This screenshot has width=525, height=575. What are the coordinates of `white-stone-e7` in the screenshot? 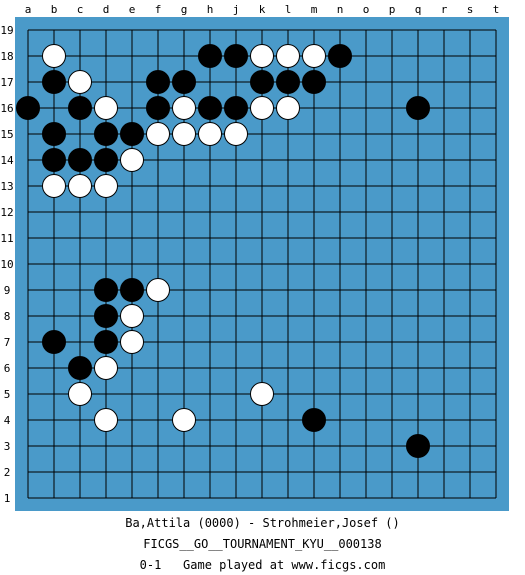 It's located at (132, 342).